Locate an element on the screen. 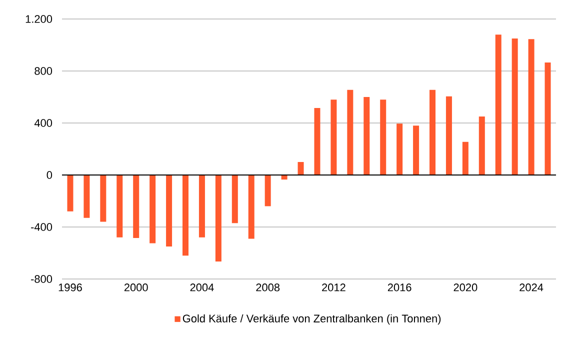 The width and height of the screenshot is (575, 348). y-tick-label: 1.200 is located at coordinates (39, 19).